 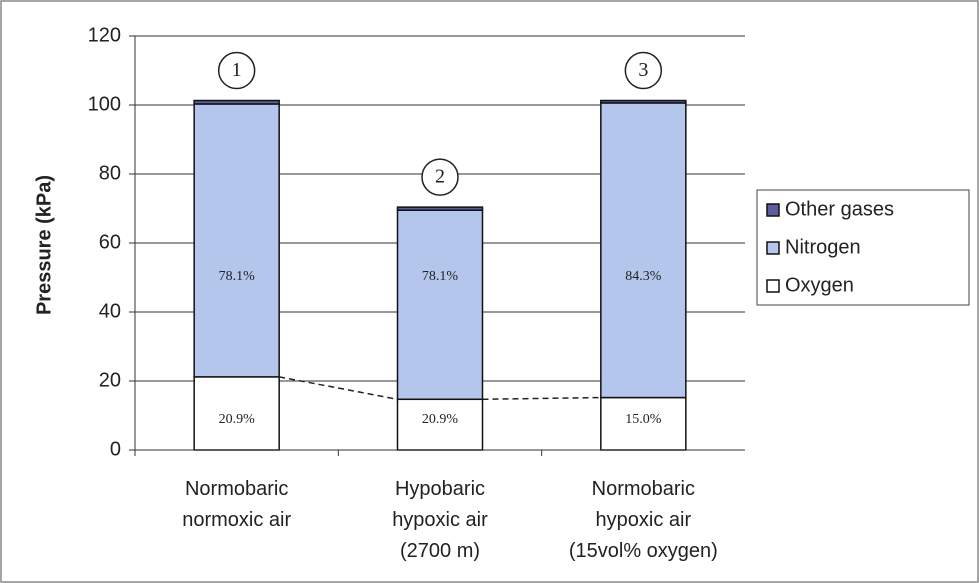 What do you see at coordinates (643, 419) in the screenshot?
I see `segment-label: 15.0%` at bounding box center [643, 419].